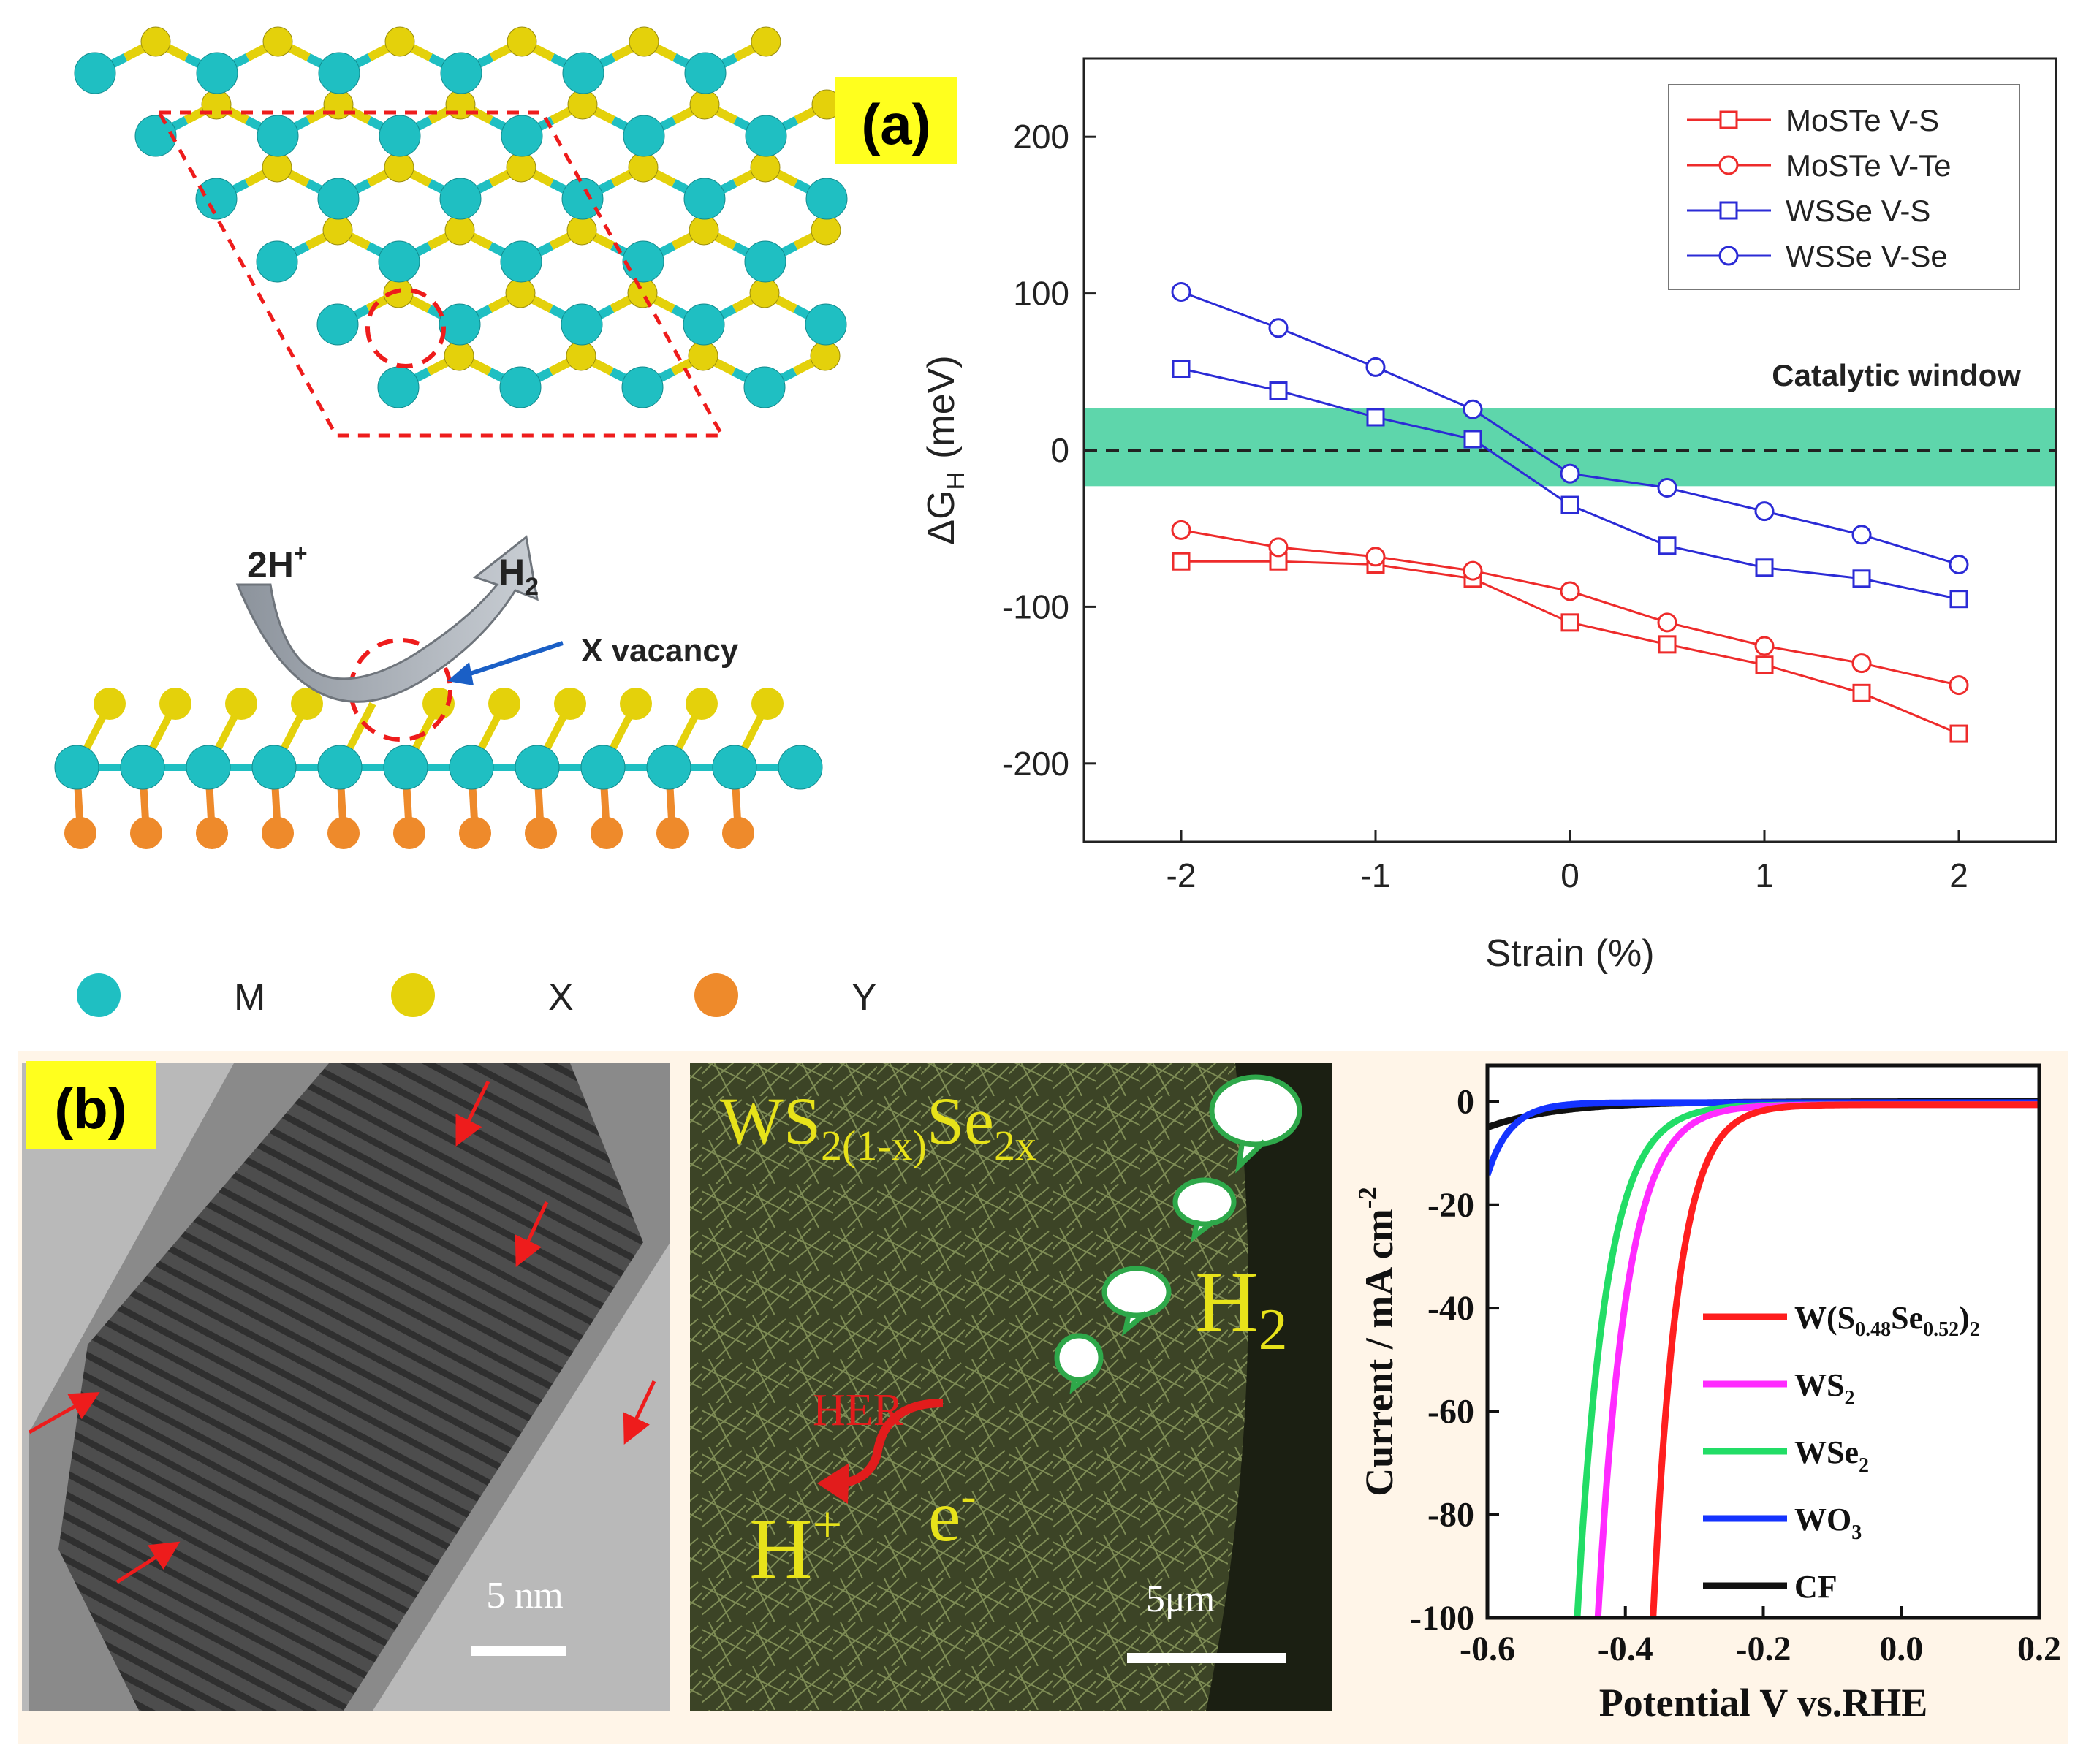 Image resolution: width=2086 pixels, height=1764 pixels. I want to click on x-tick-label: -0.6, so click(1487, 1649).